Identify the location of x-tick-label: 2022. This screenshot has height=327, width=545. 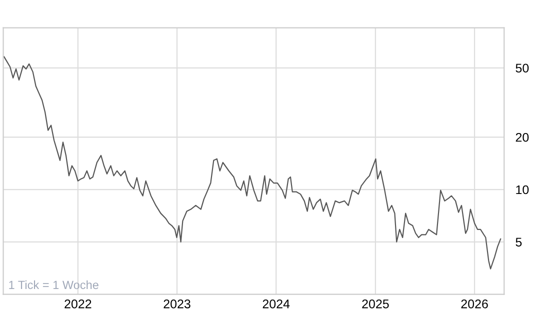
(78, 303).